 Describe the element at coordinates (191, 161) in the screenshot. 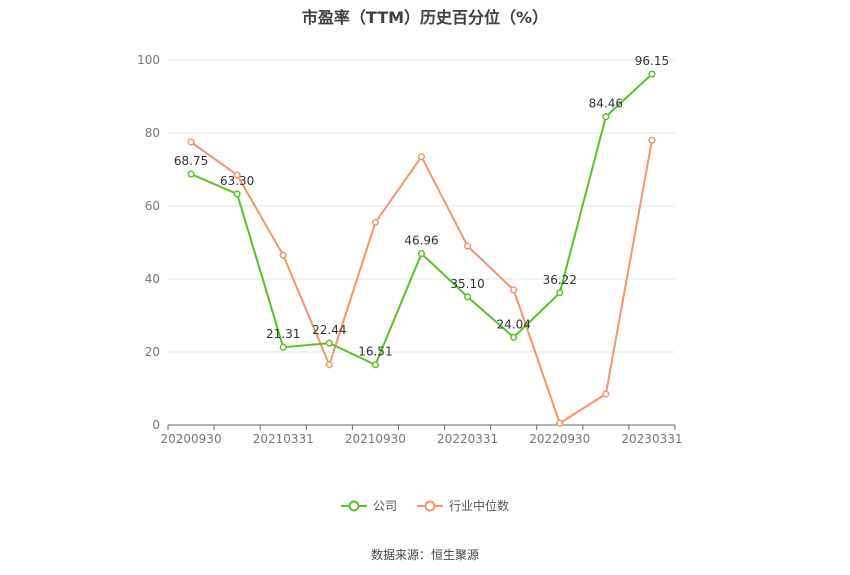

I see `data-label: 68.75` at that location.